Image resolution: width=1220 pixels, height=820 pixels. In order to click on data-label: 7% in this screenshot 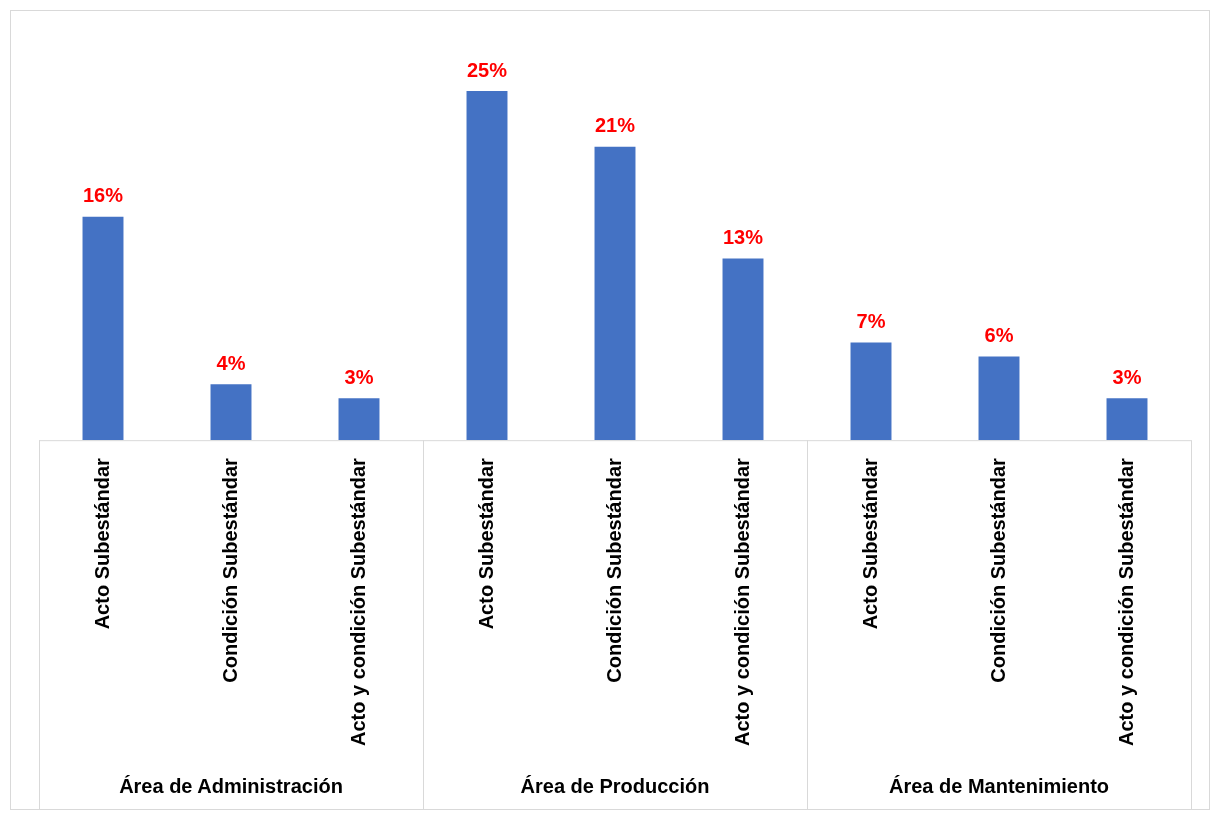, I will do `click(871, 320)`.